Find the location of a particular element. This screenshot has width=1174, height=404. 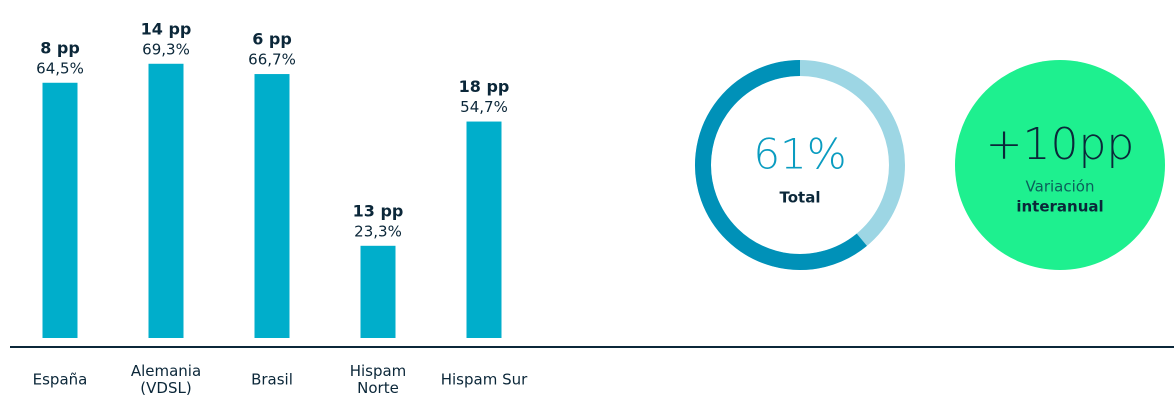

value-label: 66,7% is located at coordinates (272, 60).